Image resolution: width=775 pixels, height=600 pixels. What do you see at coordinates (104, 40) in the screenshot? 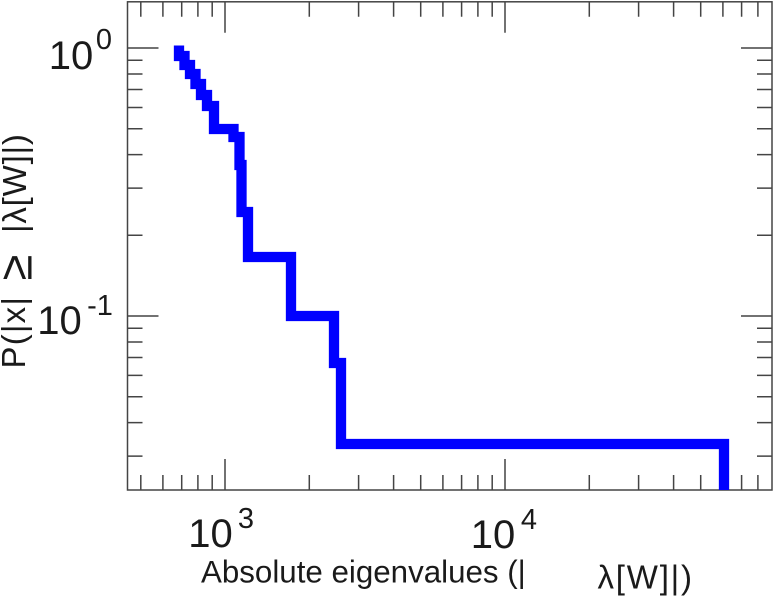
I see `svg-text: 0` at bounding box center [104, 40].